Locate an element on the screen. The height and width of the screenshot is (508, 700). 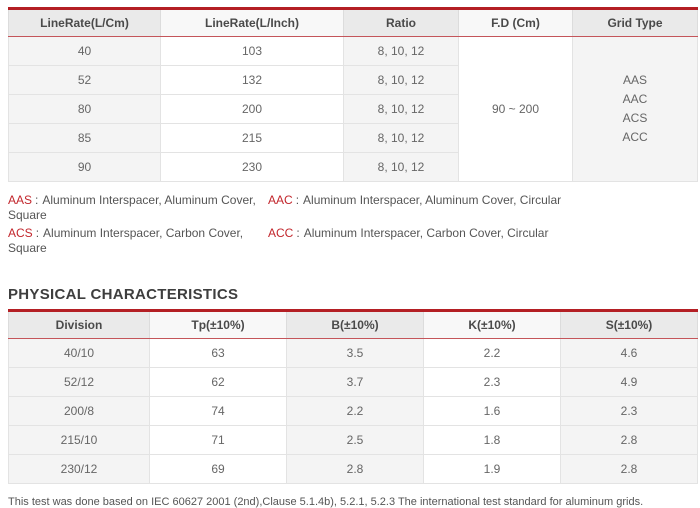
column-header-linerate-cm: LineRate(L/Cm) is located at coordinates (84, 22).